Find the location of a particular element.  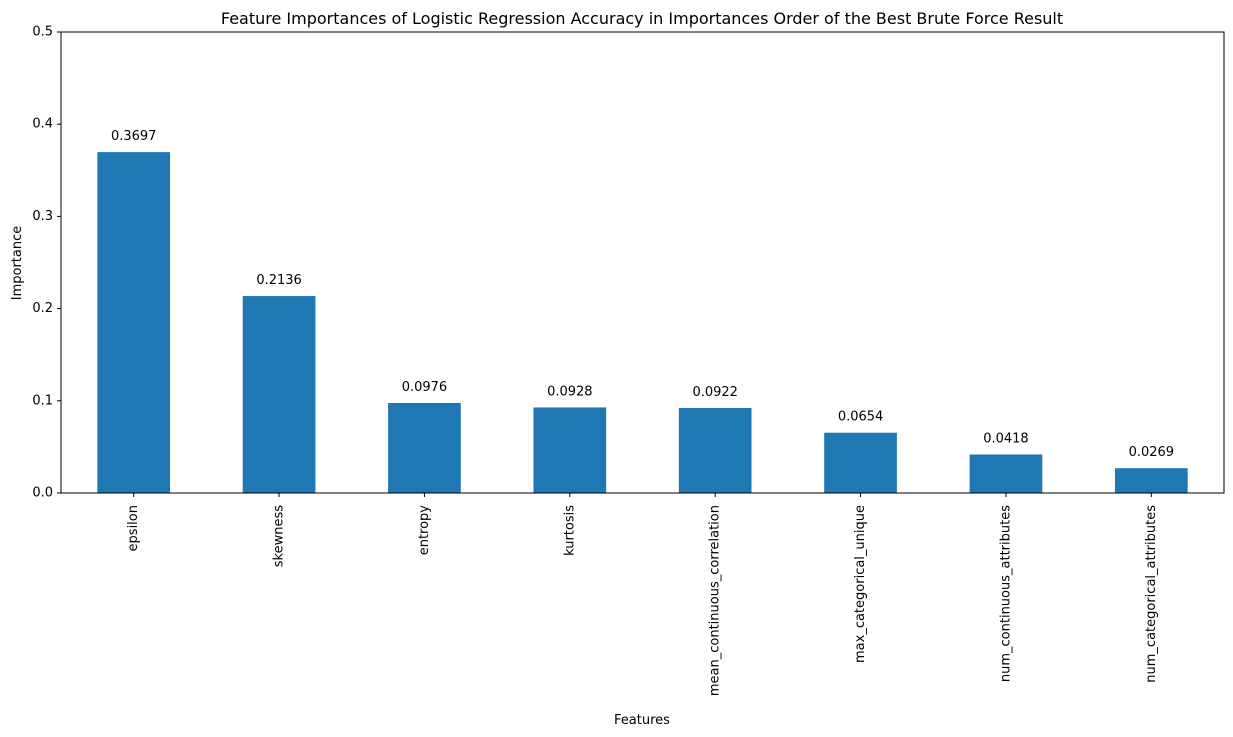

x-tick-label-kurtosis: kurtosis is located at coordinates (569, 530).